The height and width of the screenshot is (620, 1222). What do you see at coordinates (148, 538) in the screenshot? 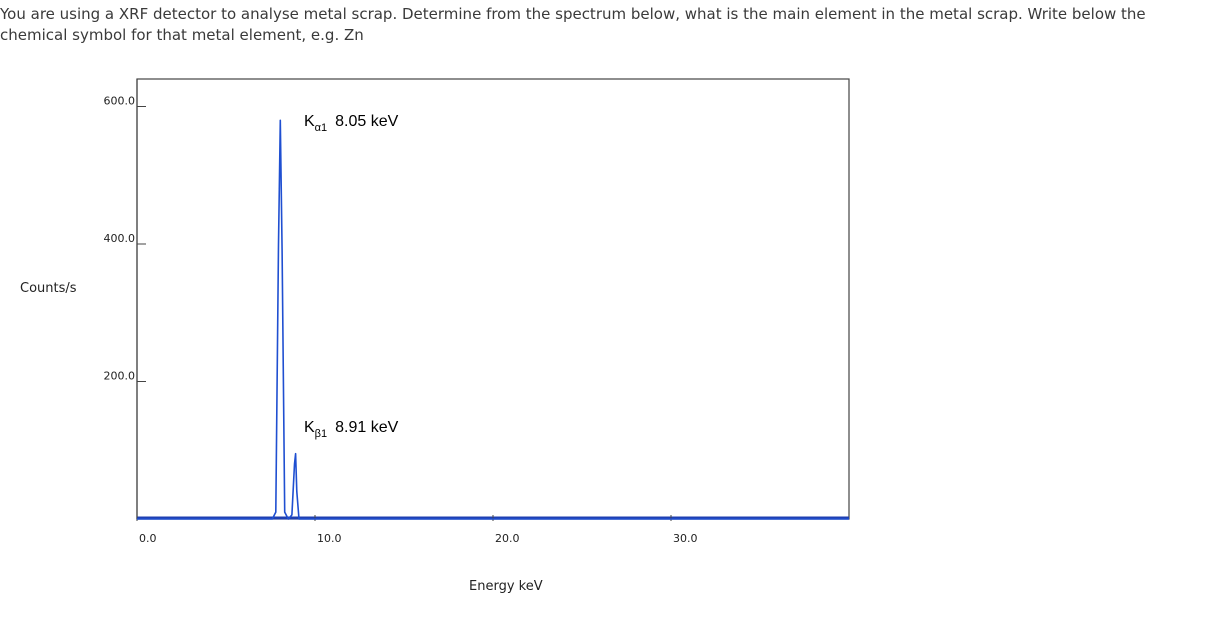
I see `x-tick-label: 0.0` at bounding box center [148, 538].